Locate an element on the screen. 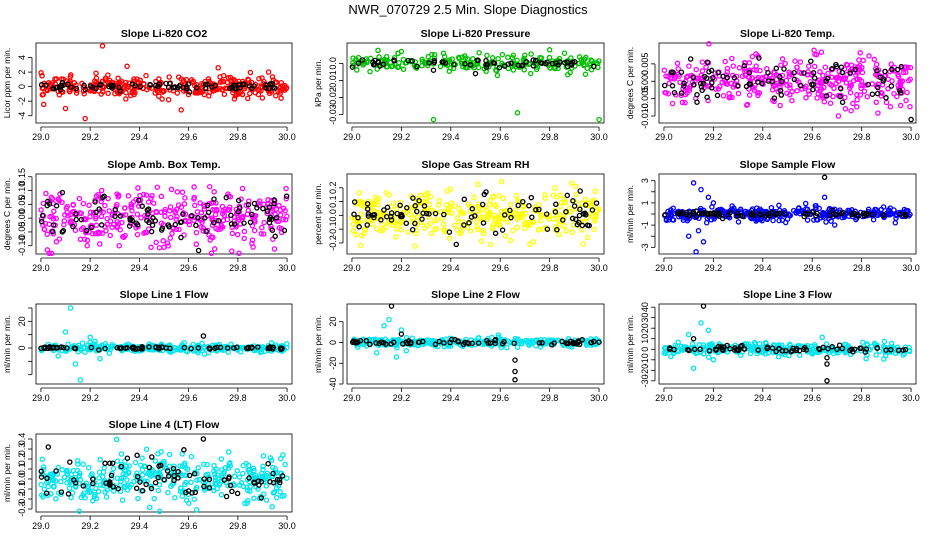 This screenshot has height=540, width=936. y-tick-label: 0.0 is located at coordinates (333, 63).